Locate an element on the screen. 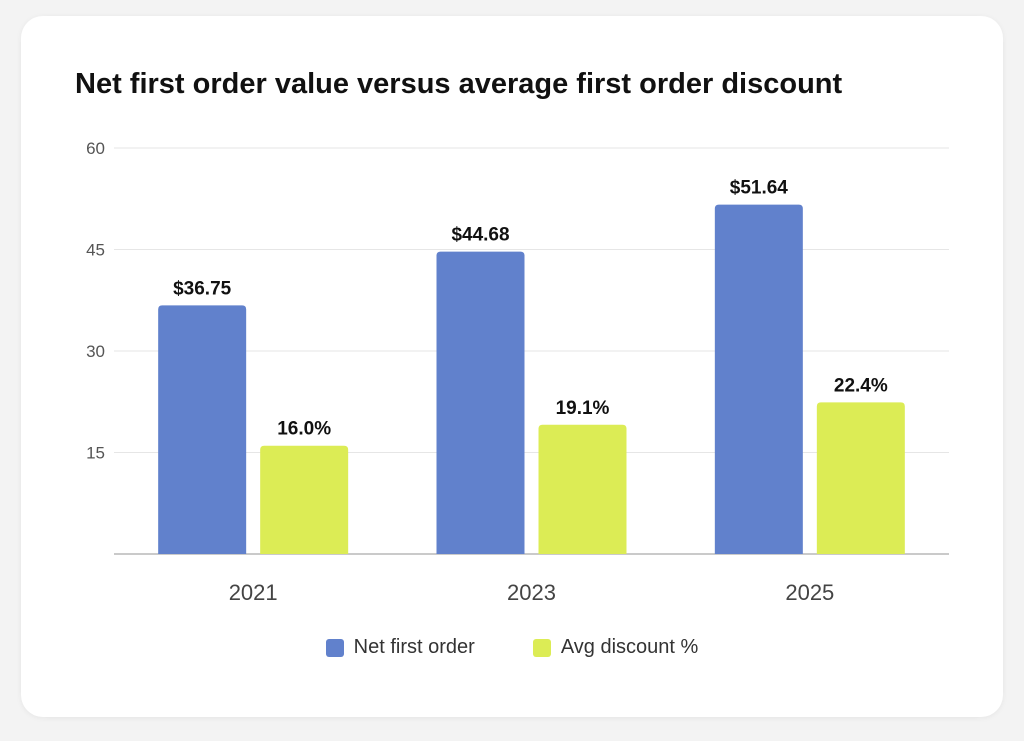 Image resolution: width=1024 pixels, height=741 pixels. legend-swatch-avg-discount is located at coordinates (541, 647).